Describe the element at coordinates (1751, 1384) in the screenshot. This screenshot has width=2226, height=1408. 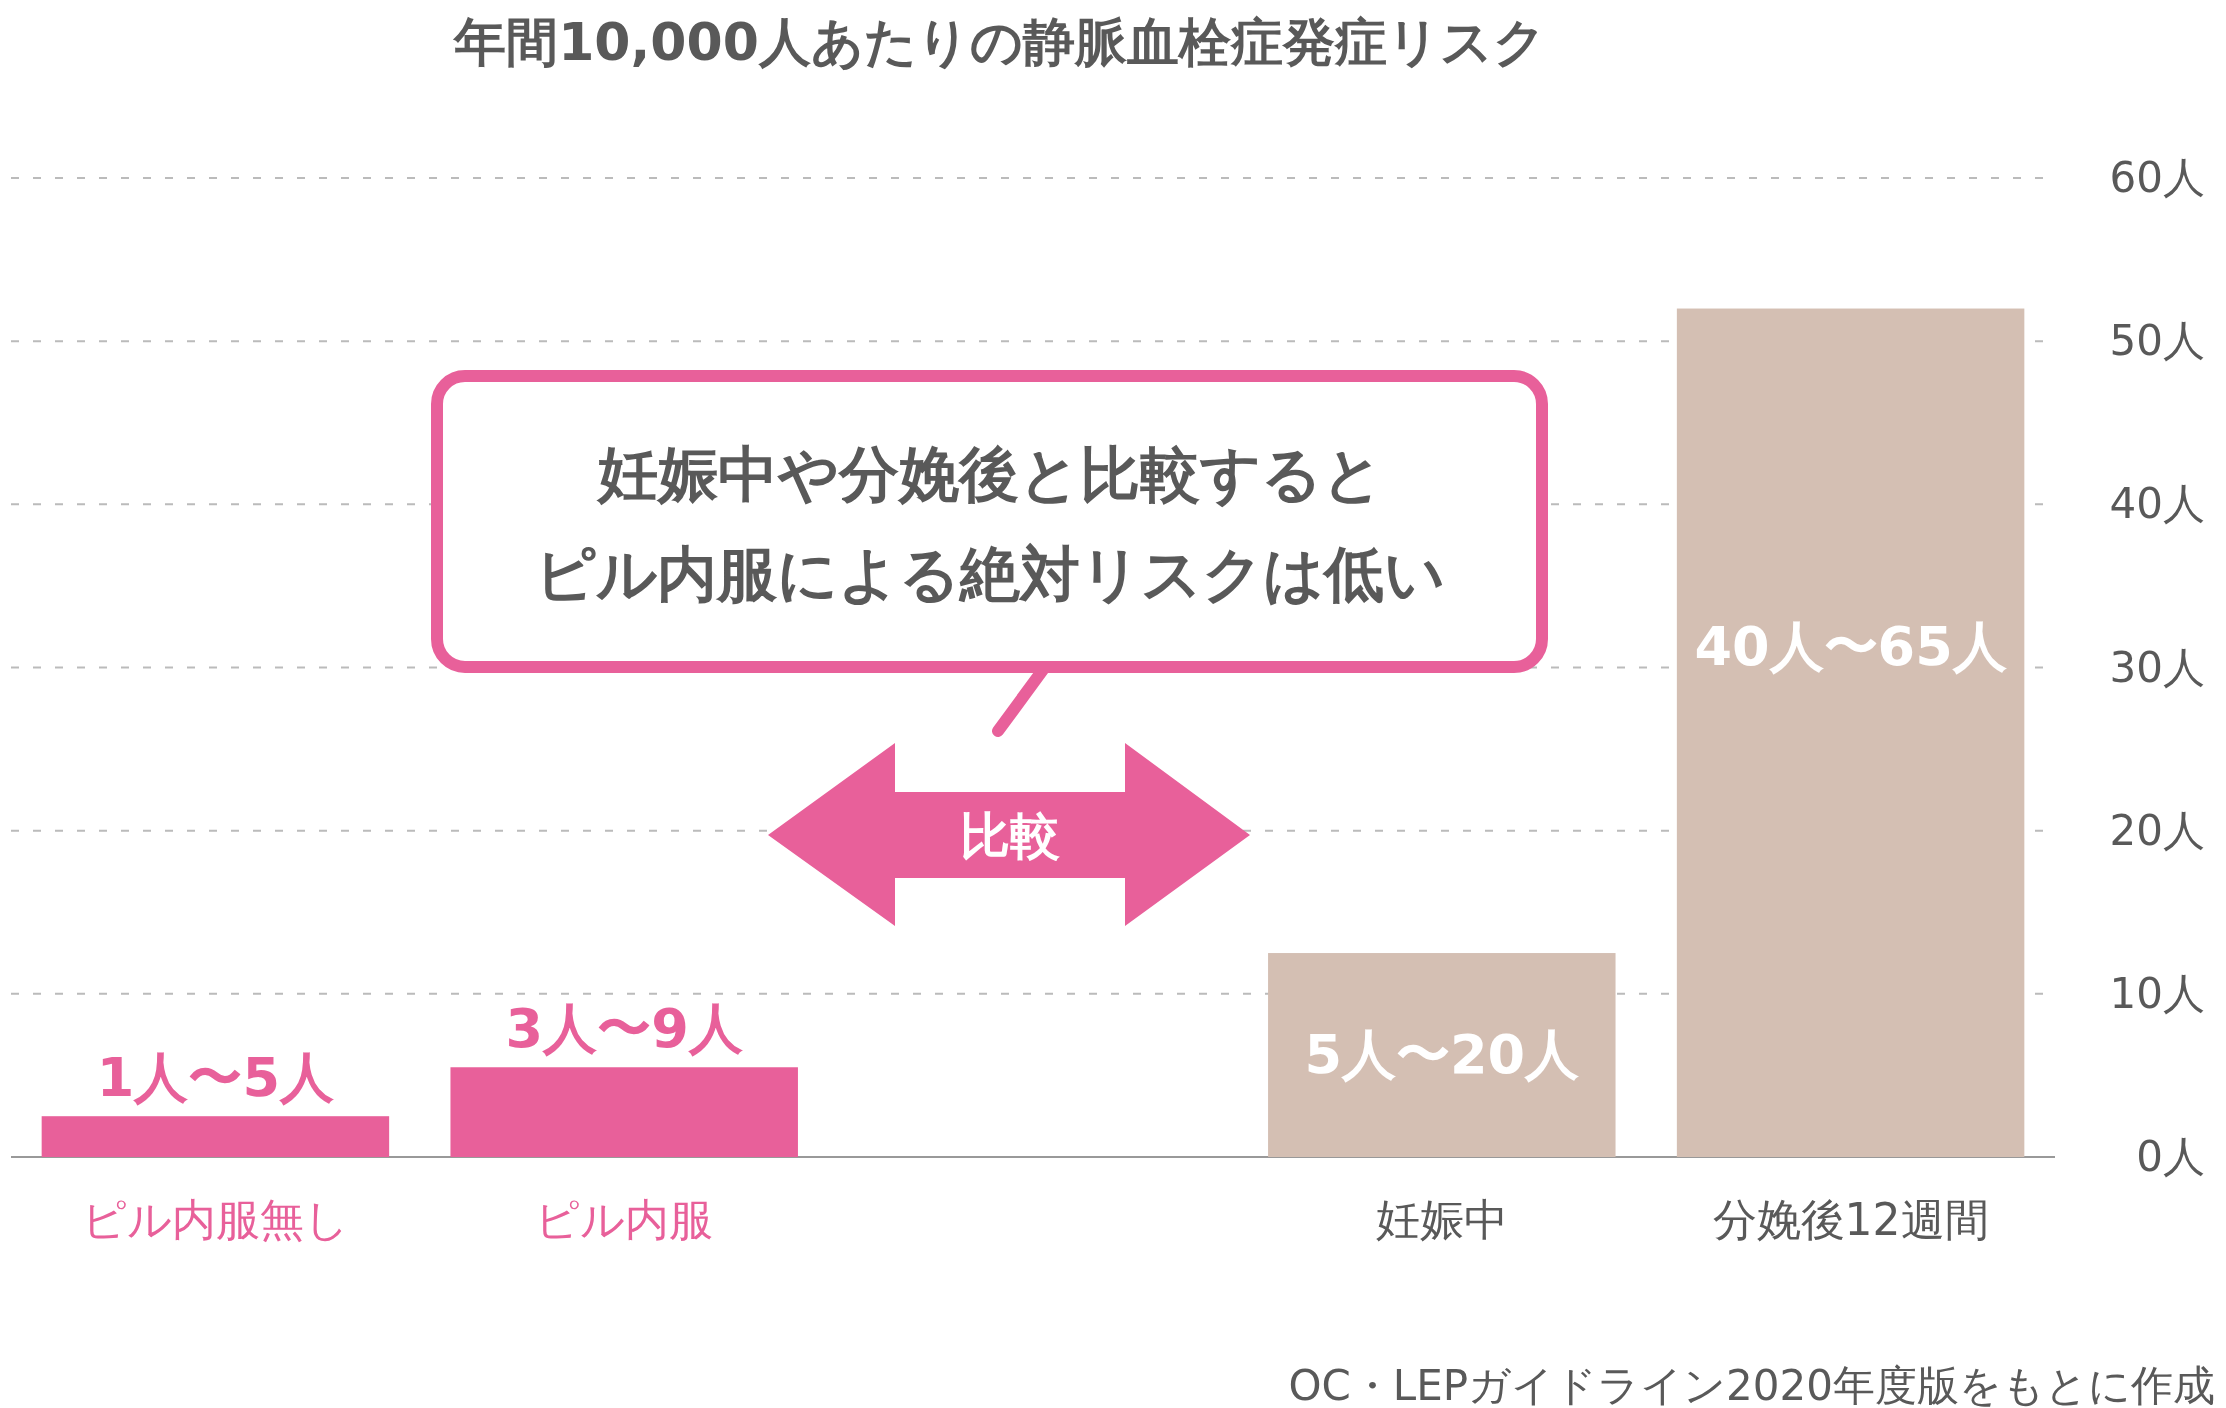
I see `text: OC・LEPガイドライン2020年度版をもとに作成` at that location.